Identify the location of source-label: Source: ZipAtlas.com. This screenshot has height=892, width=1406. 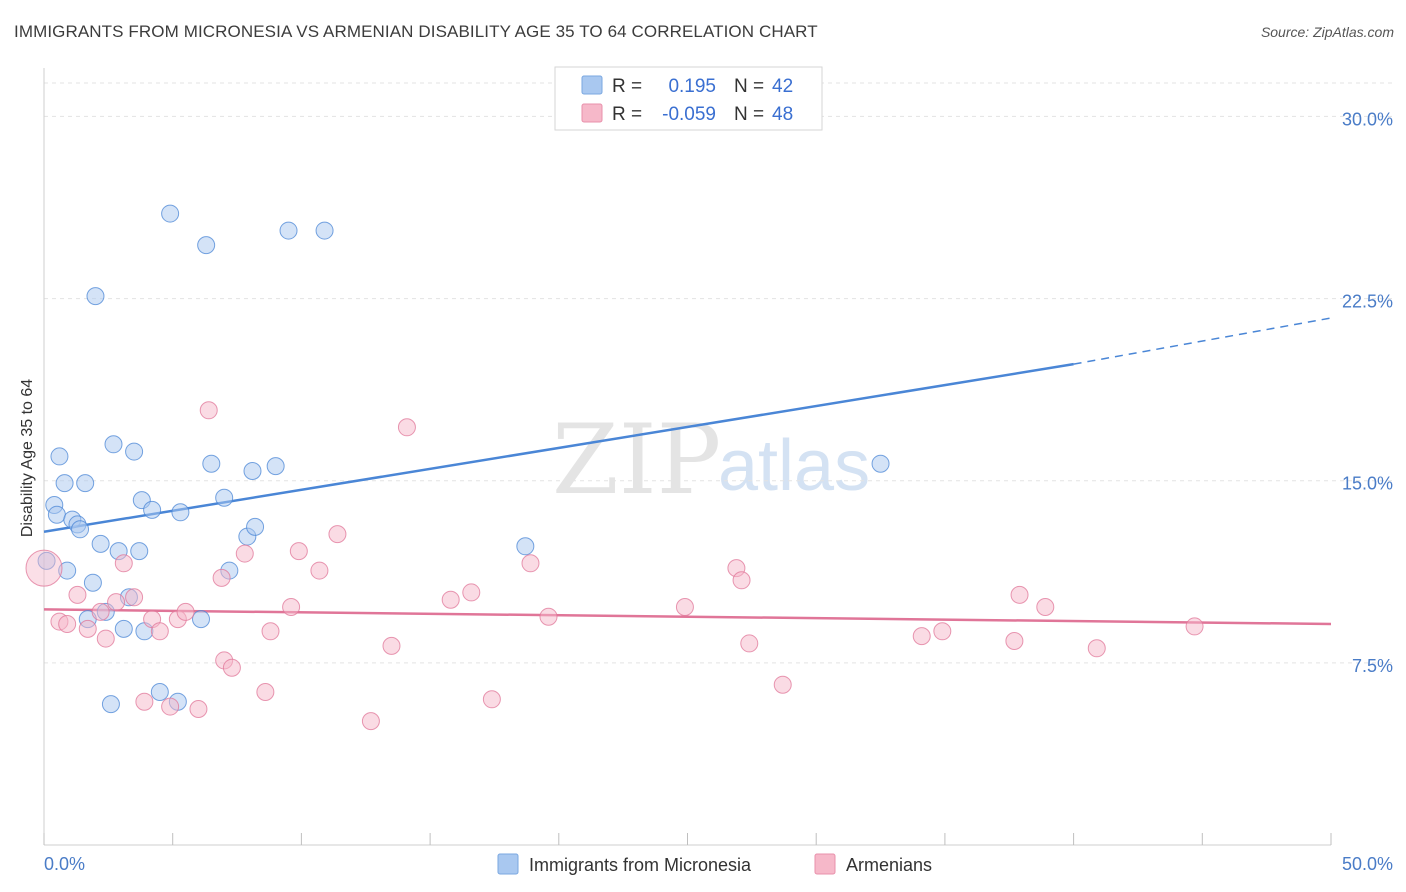
(1327, 32).